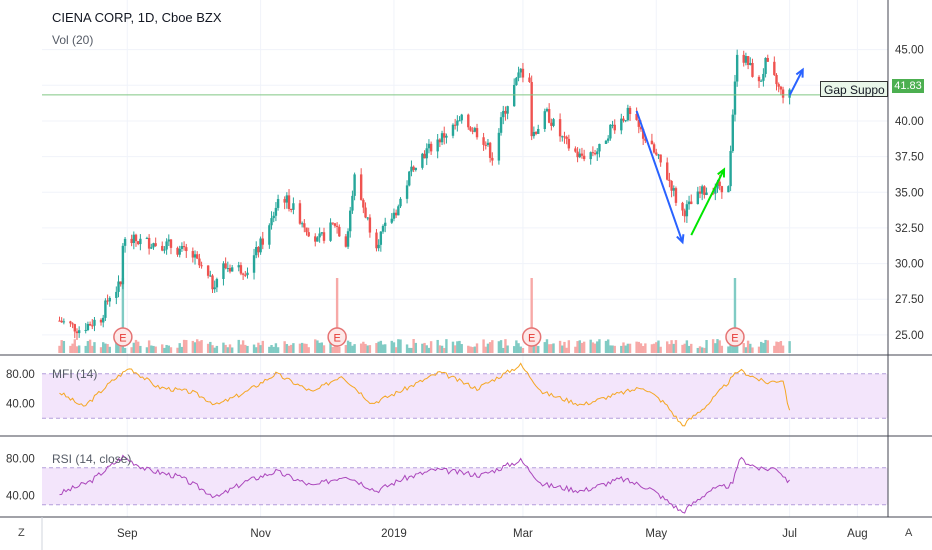  I want to click on mfi-line, so click(425, 394).